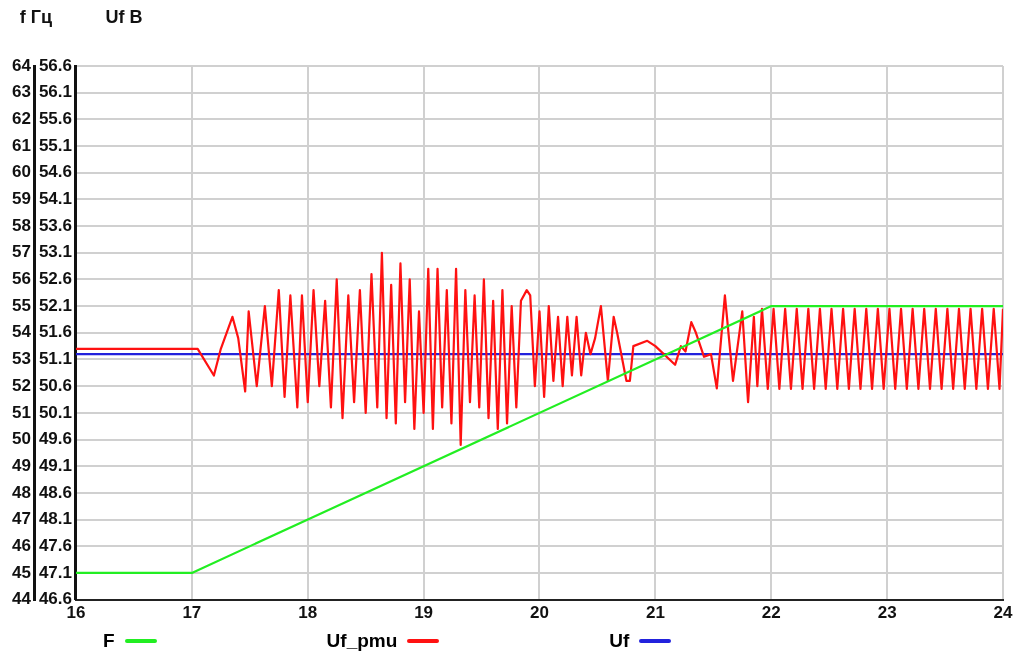 Image resolution: width=1031 pixels, height=666 pixels. Describe the element at coordinates (21, 65) in the screenshot. I see `y-tick-label: 64` at that location.